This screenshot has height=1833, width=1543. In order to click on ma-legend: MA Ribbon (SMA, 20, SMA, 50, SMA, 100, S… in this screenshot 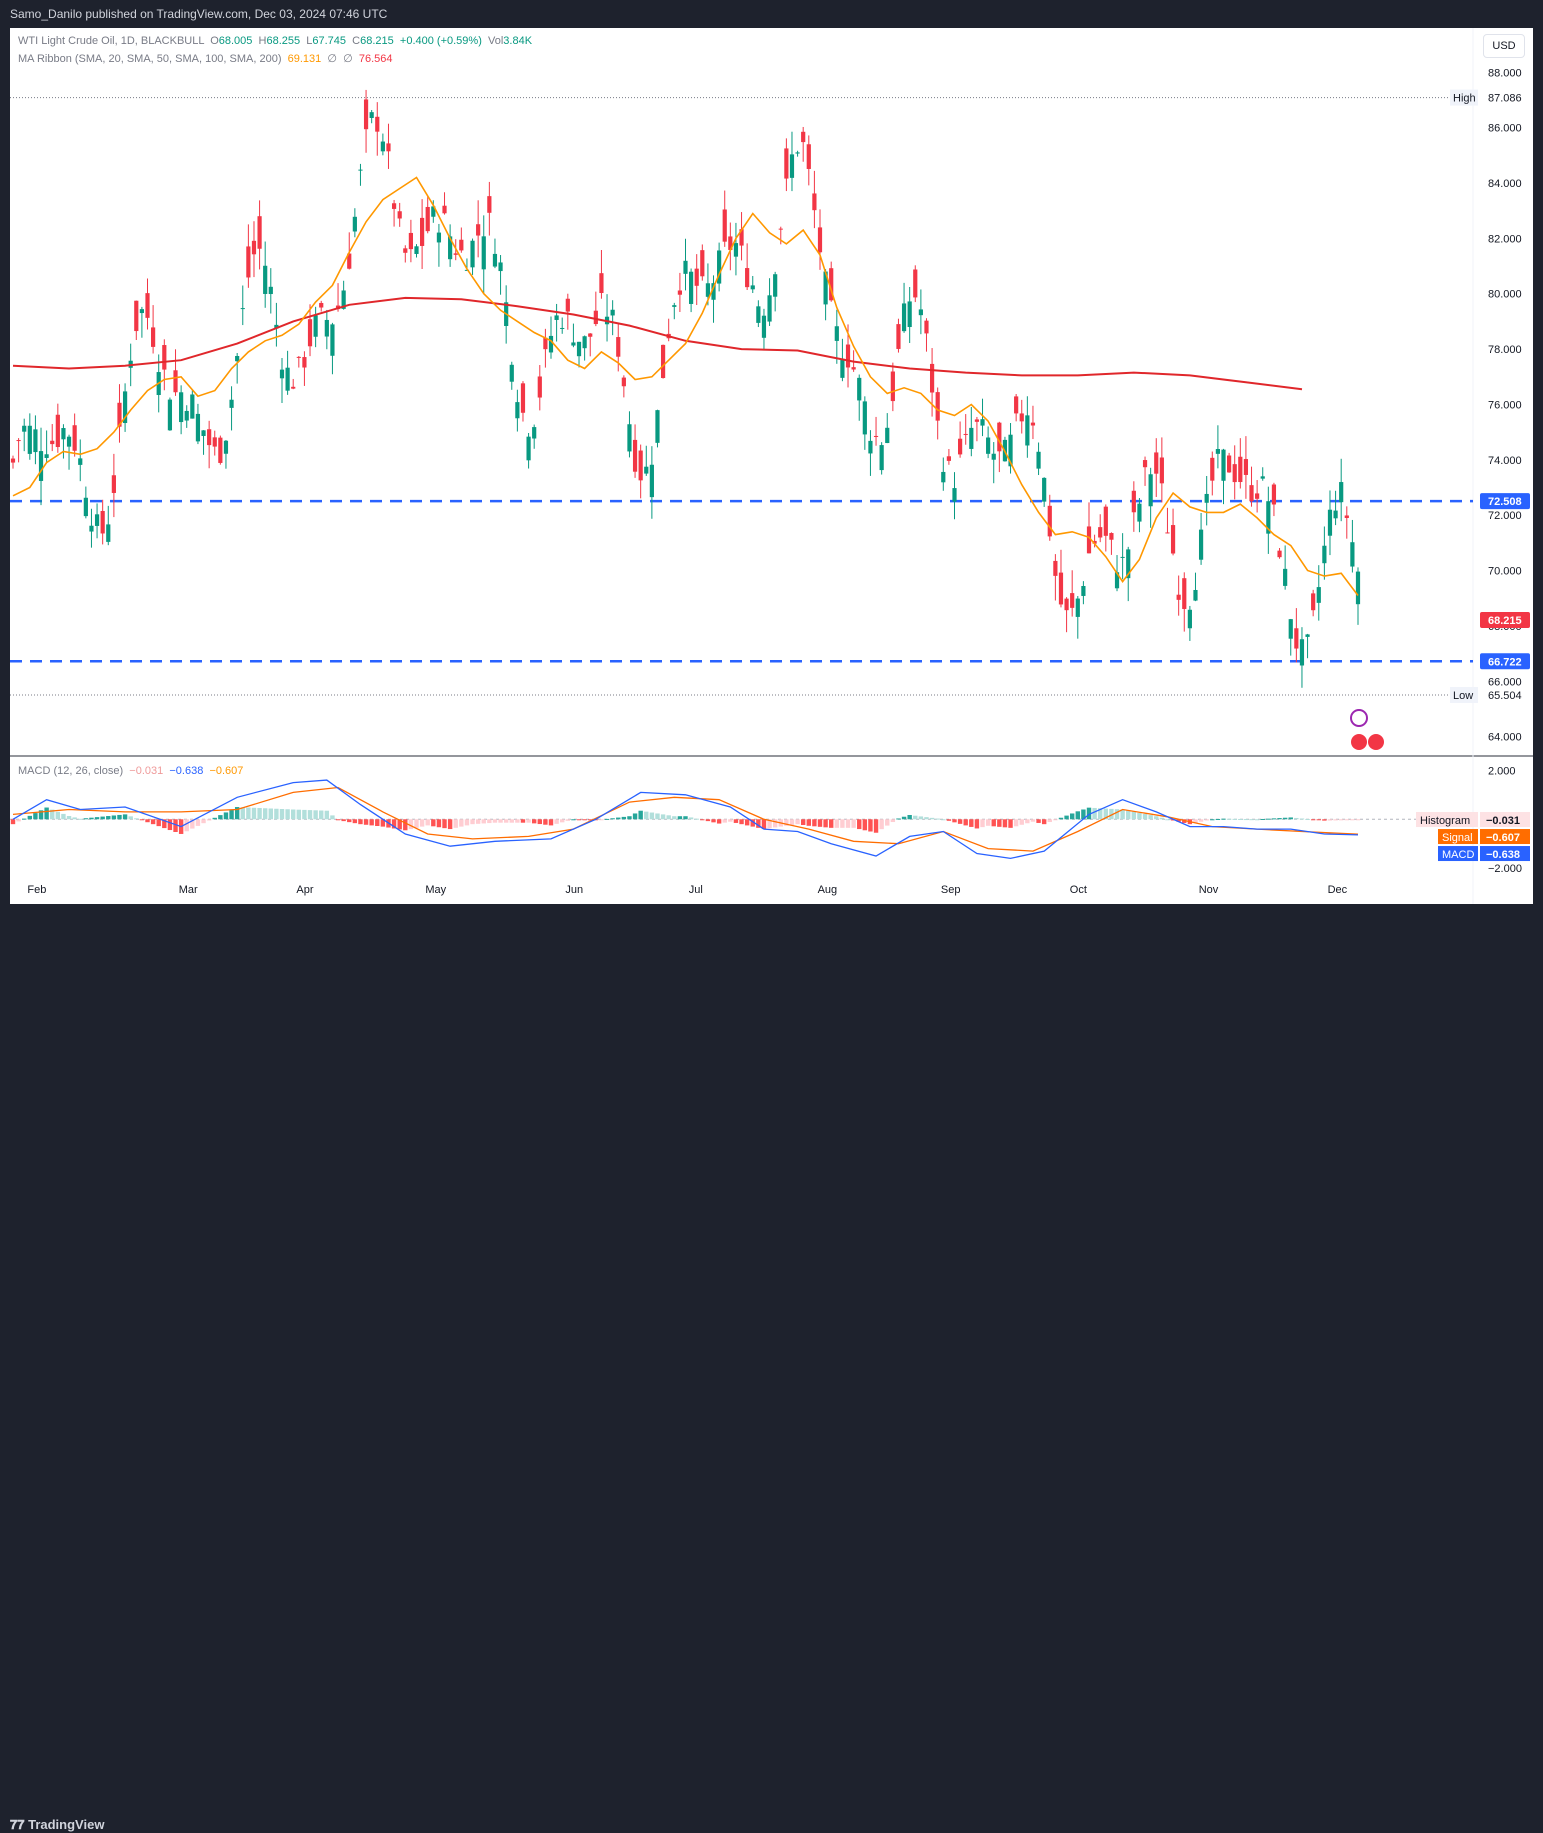, I will do `click(205, 58)`.